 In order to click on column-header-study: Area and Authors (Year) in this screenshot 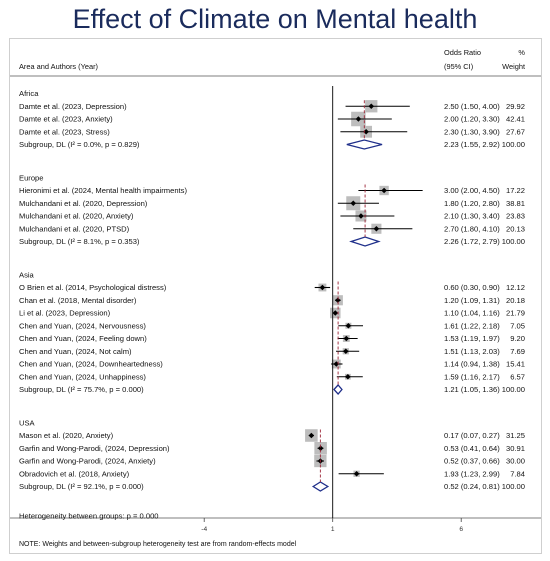, I will do `click(58, 66)`.